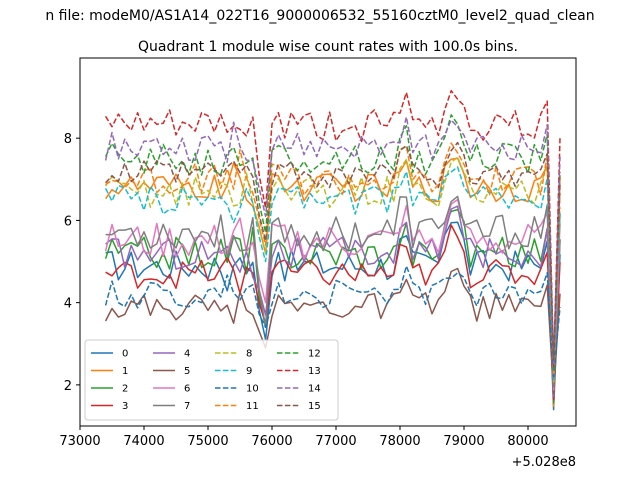 The width and height of the screenshot is (640, 480). Describe the element at coordinates (249, 354) in the screenshot. I see `legend-label-8: 8` at that location.